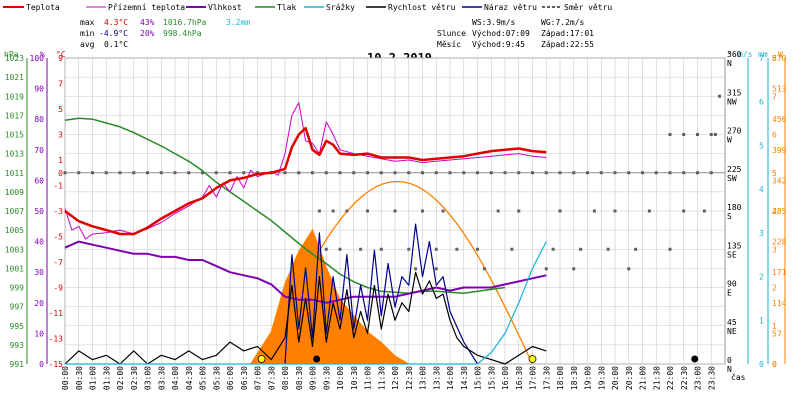 The width and height of the screenshot is (800, 400). I want to click on y-tick-rain: 0, so click(774, 364).